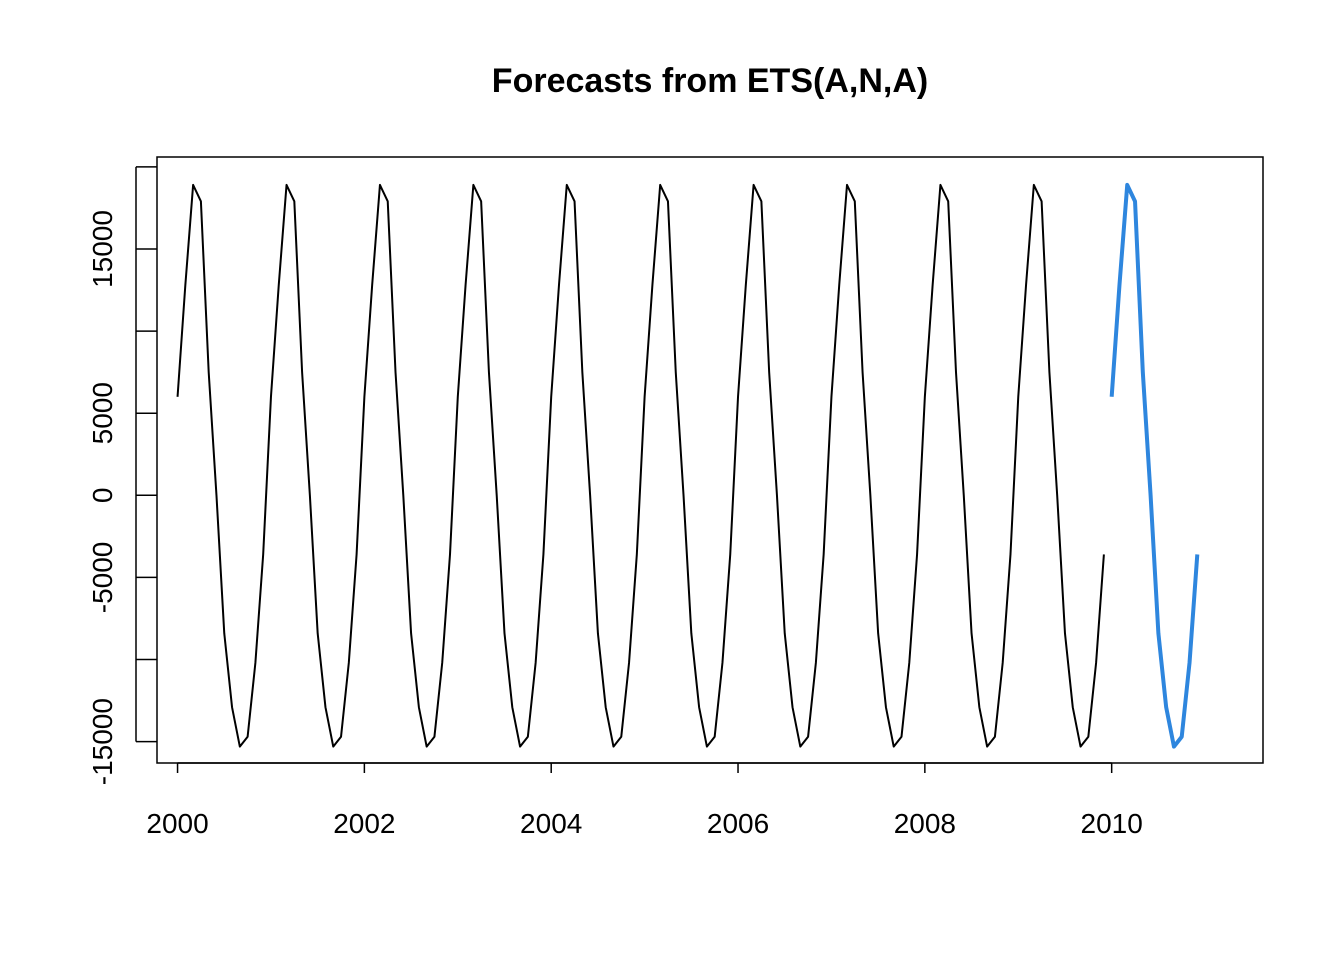 This screenshot has width=1344, height=960. I want to click on forecast-line, so click(1154, 465).